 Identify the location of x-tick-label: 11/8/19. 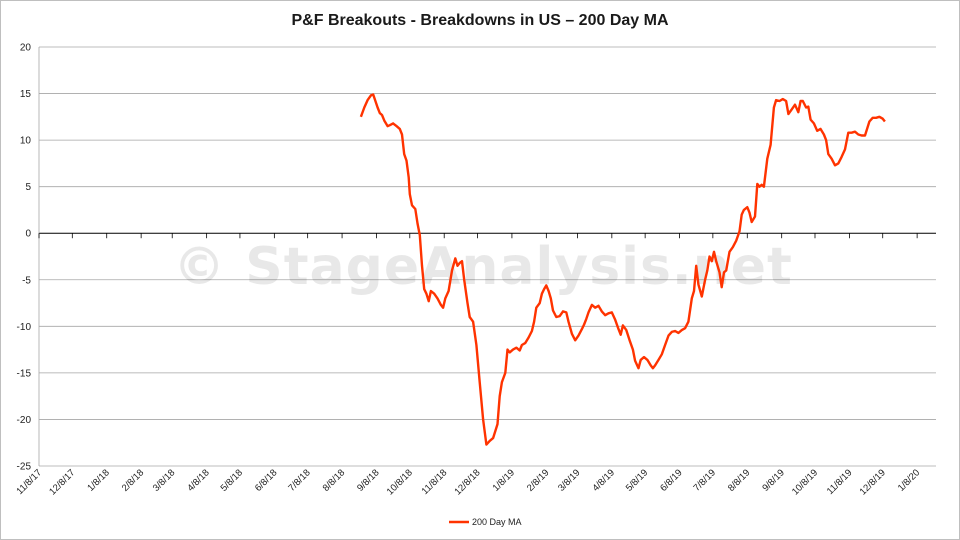
(840, 482).